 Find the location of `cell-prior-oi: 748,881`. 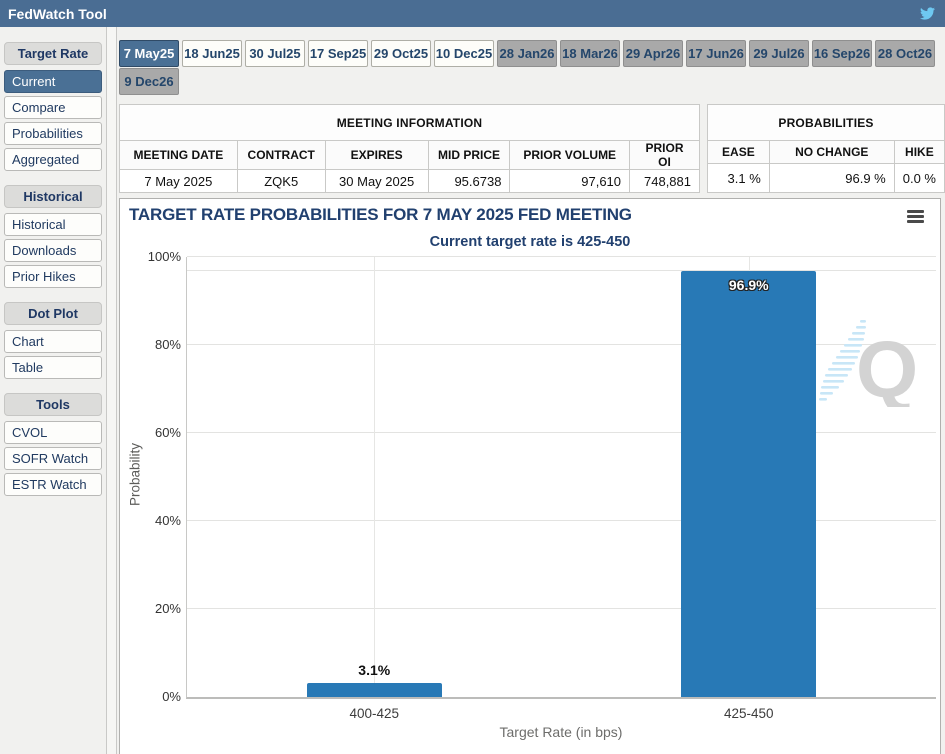

cell-prior-oi: 748,881 is located at coordinates (664, 181).